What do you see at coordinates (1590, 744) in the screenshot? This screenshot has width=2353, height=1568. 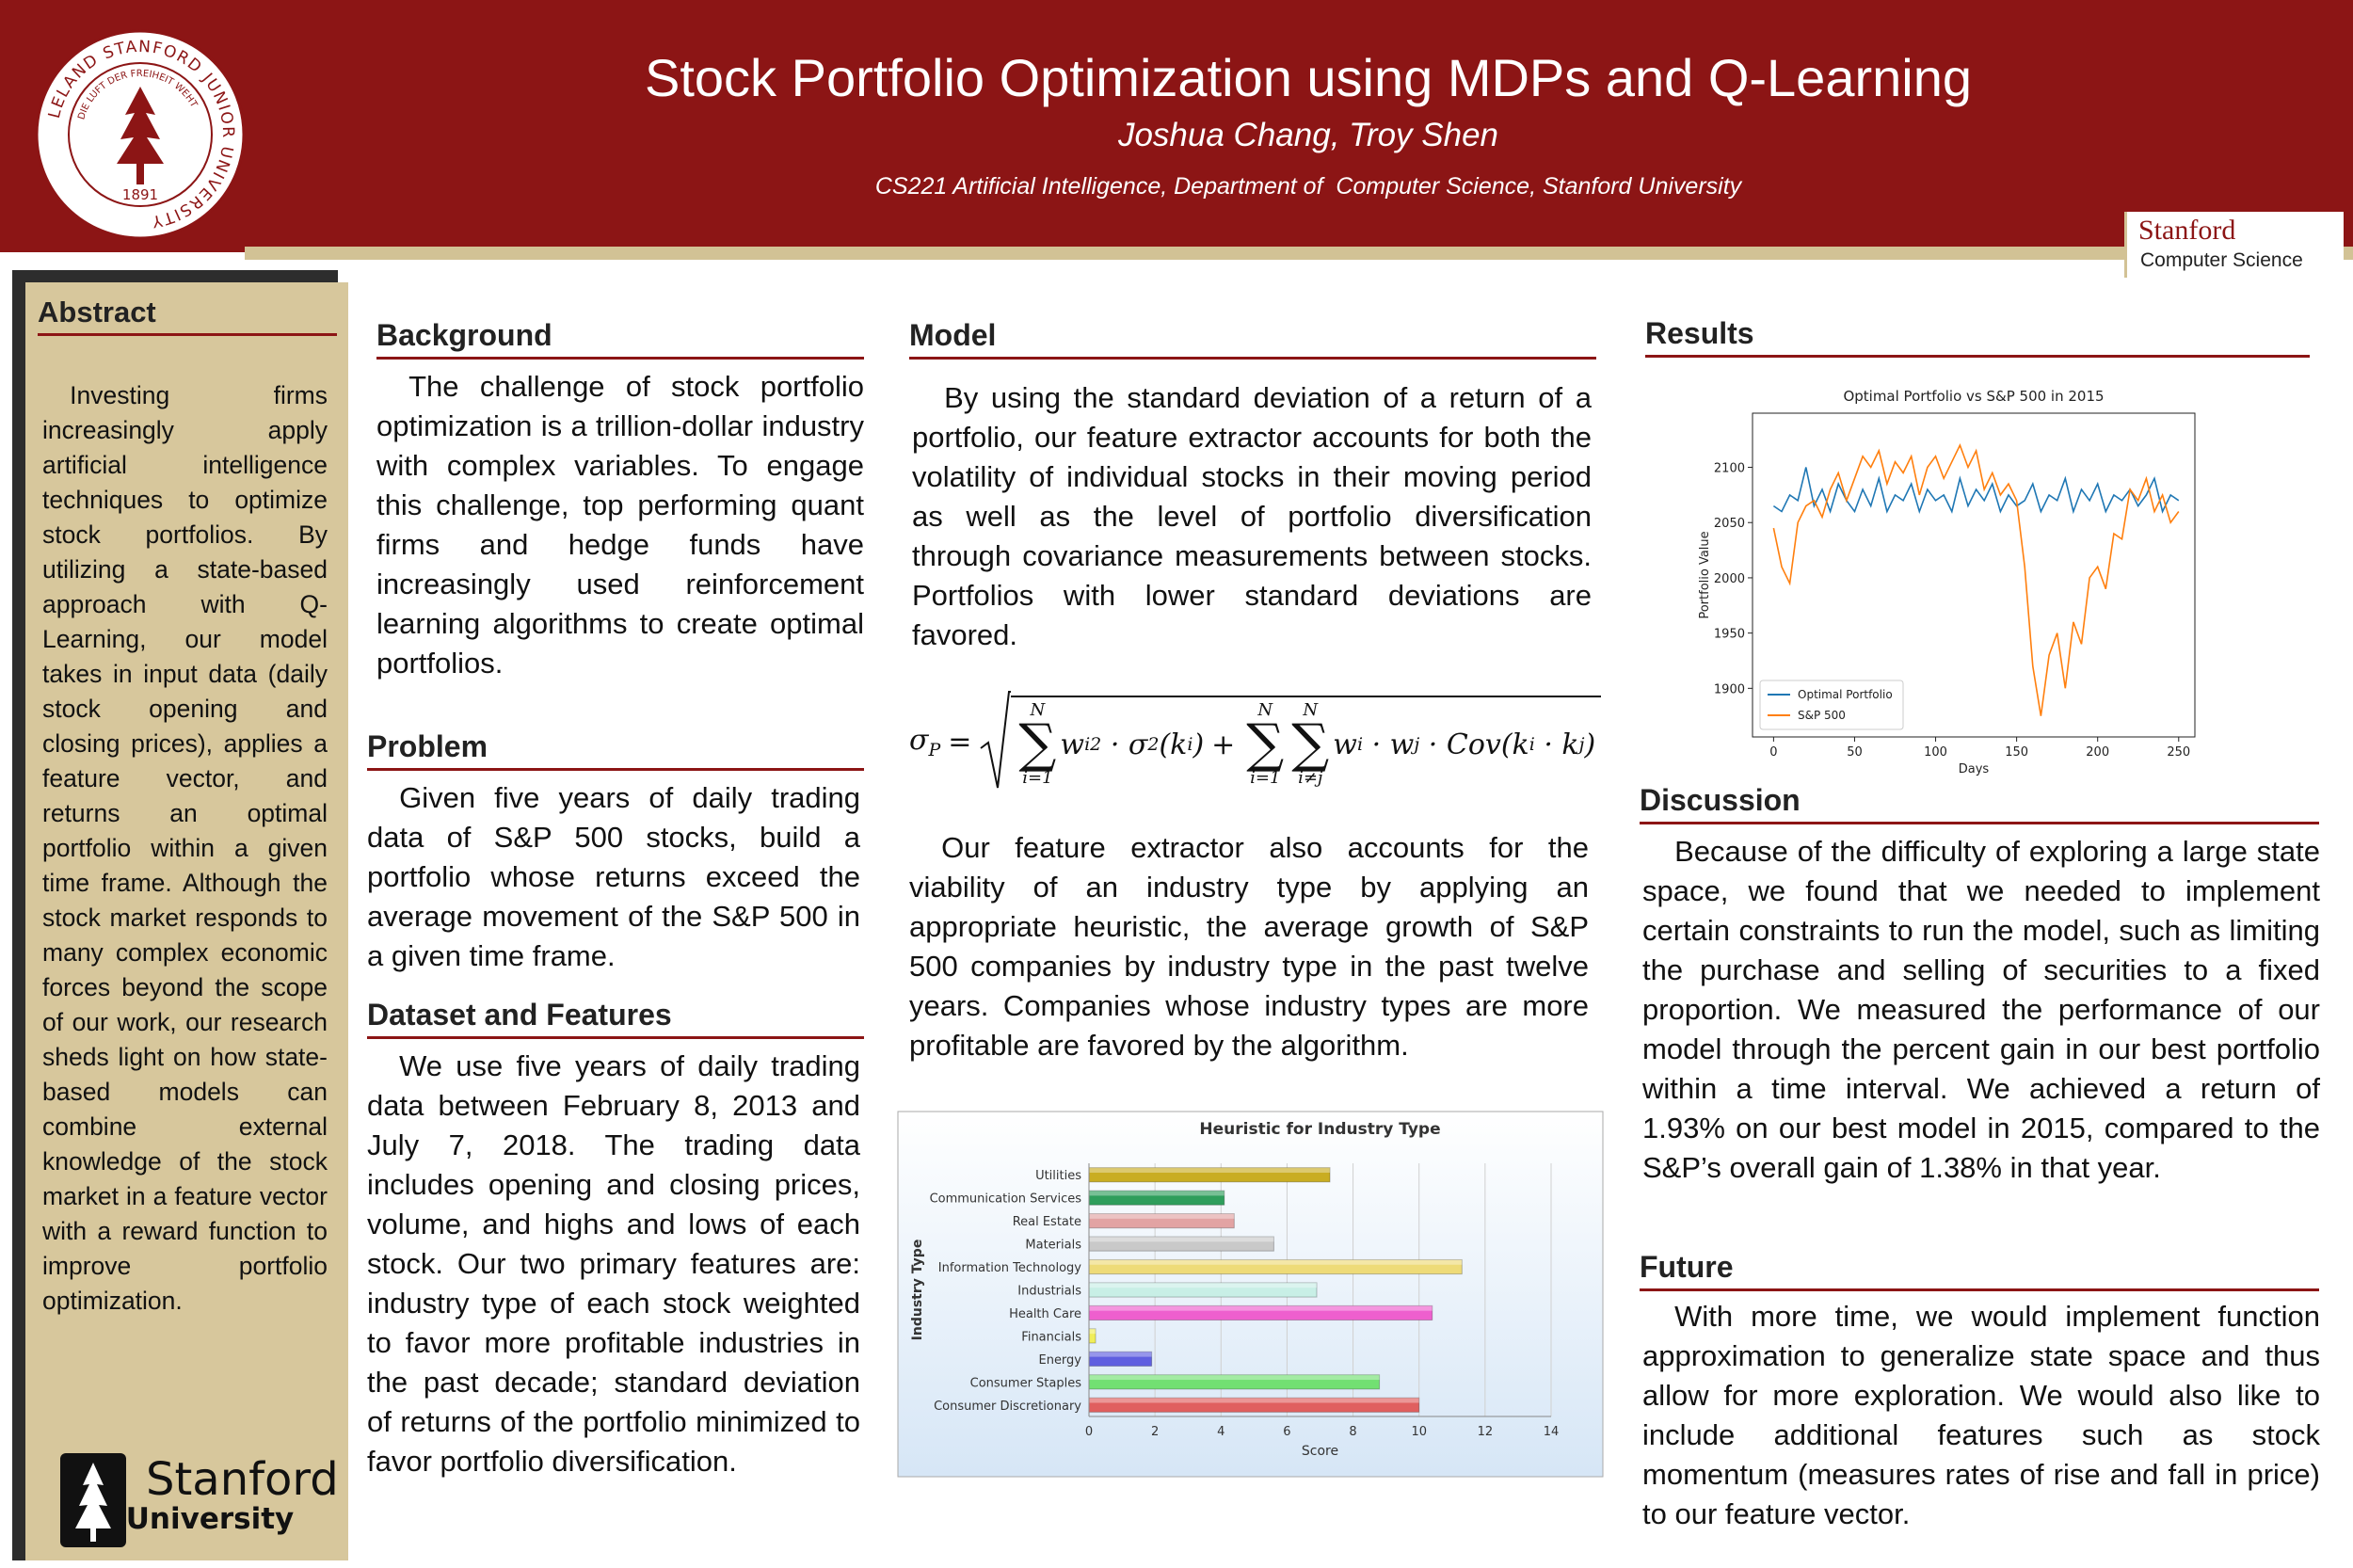 I see `term: )` at bounding box center [1590, 744].